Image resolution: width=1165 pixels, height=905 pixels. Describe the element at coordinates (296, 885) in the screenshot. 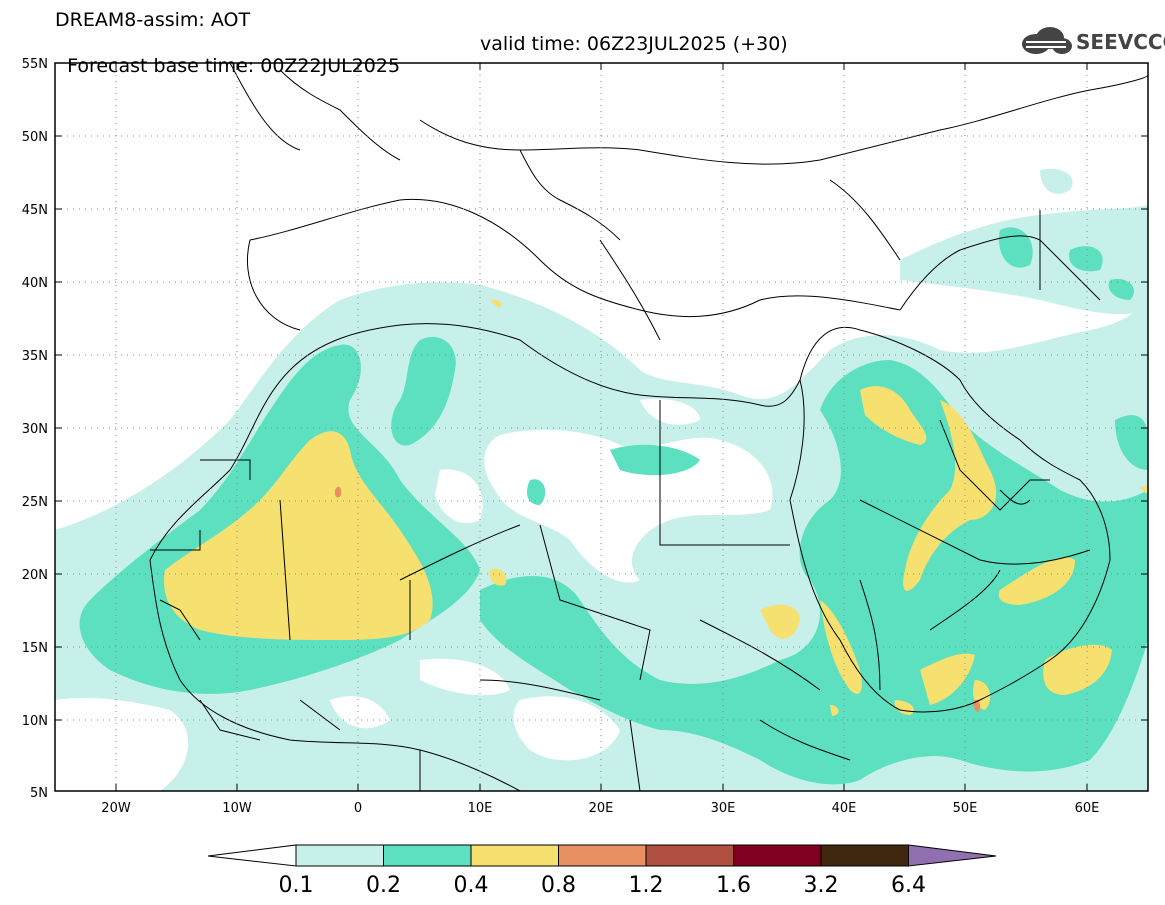

I see `colorbar-label: 0.1` at that location.